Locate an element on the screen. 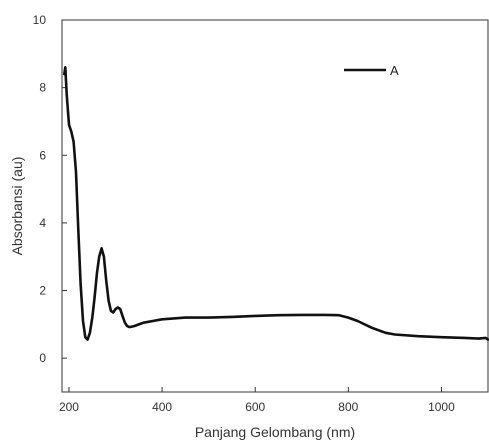  x-tick-label: 800 is located at coordinates (348, 407).